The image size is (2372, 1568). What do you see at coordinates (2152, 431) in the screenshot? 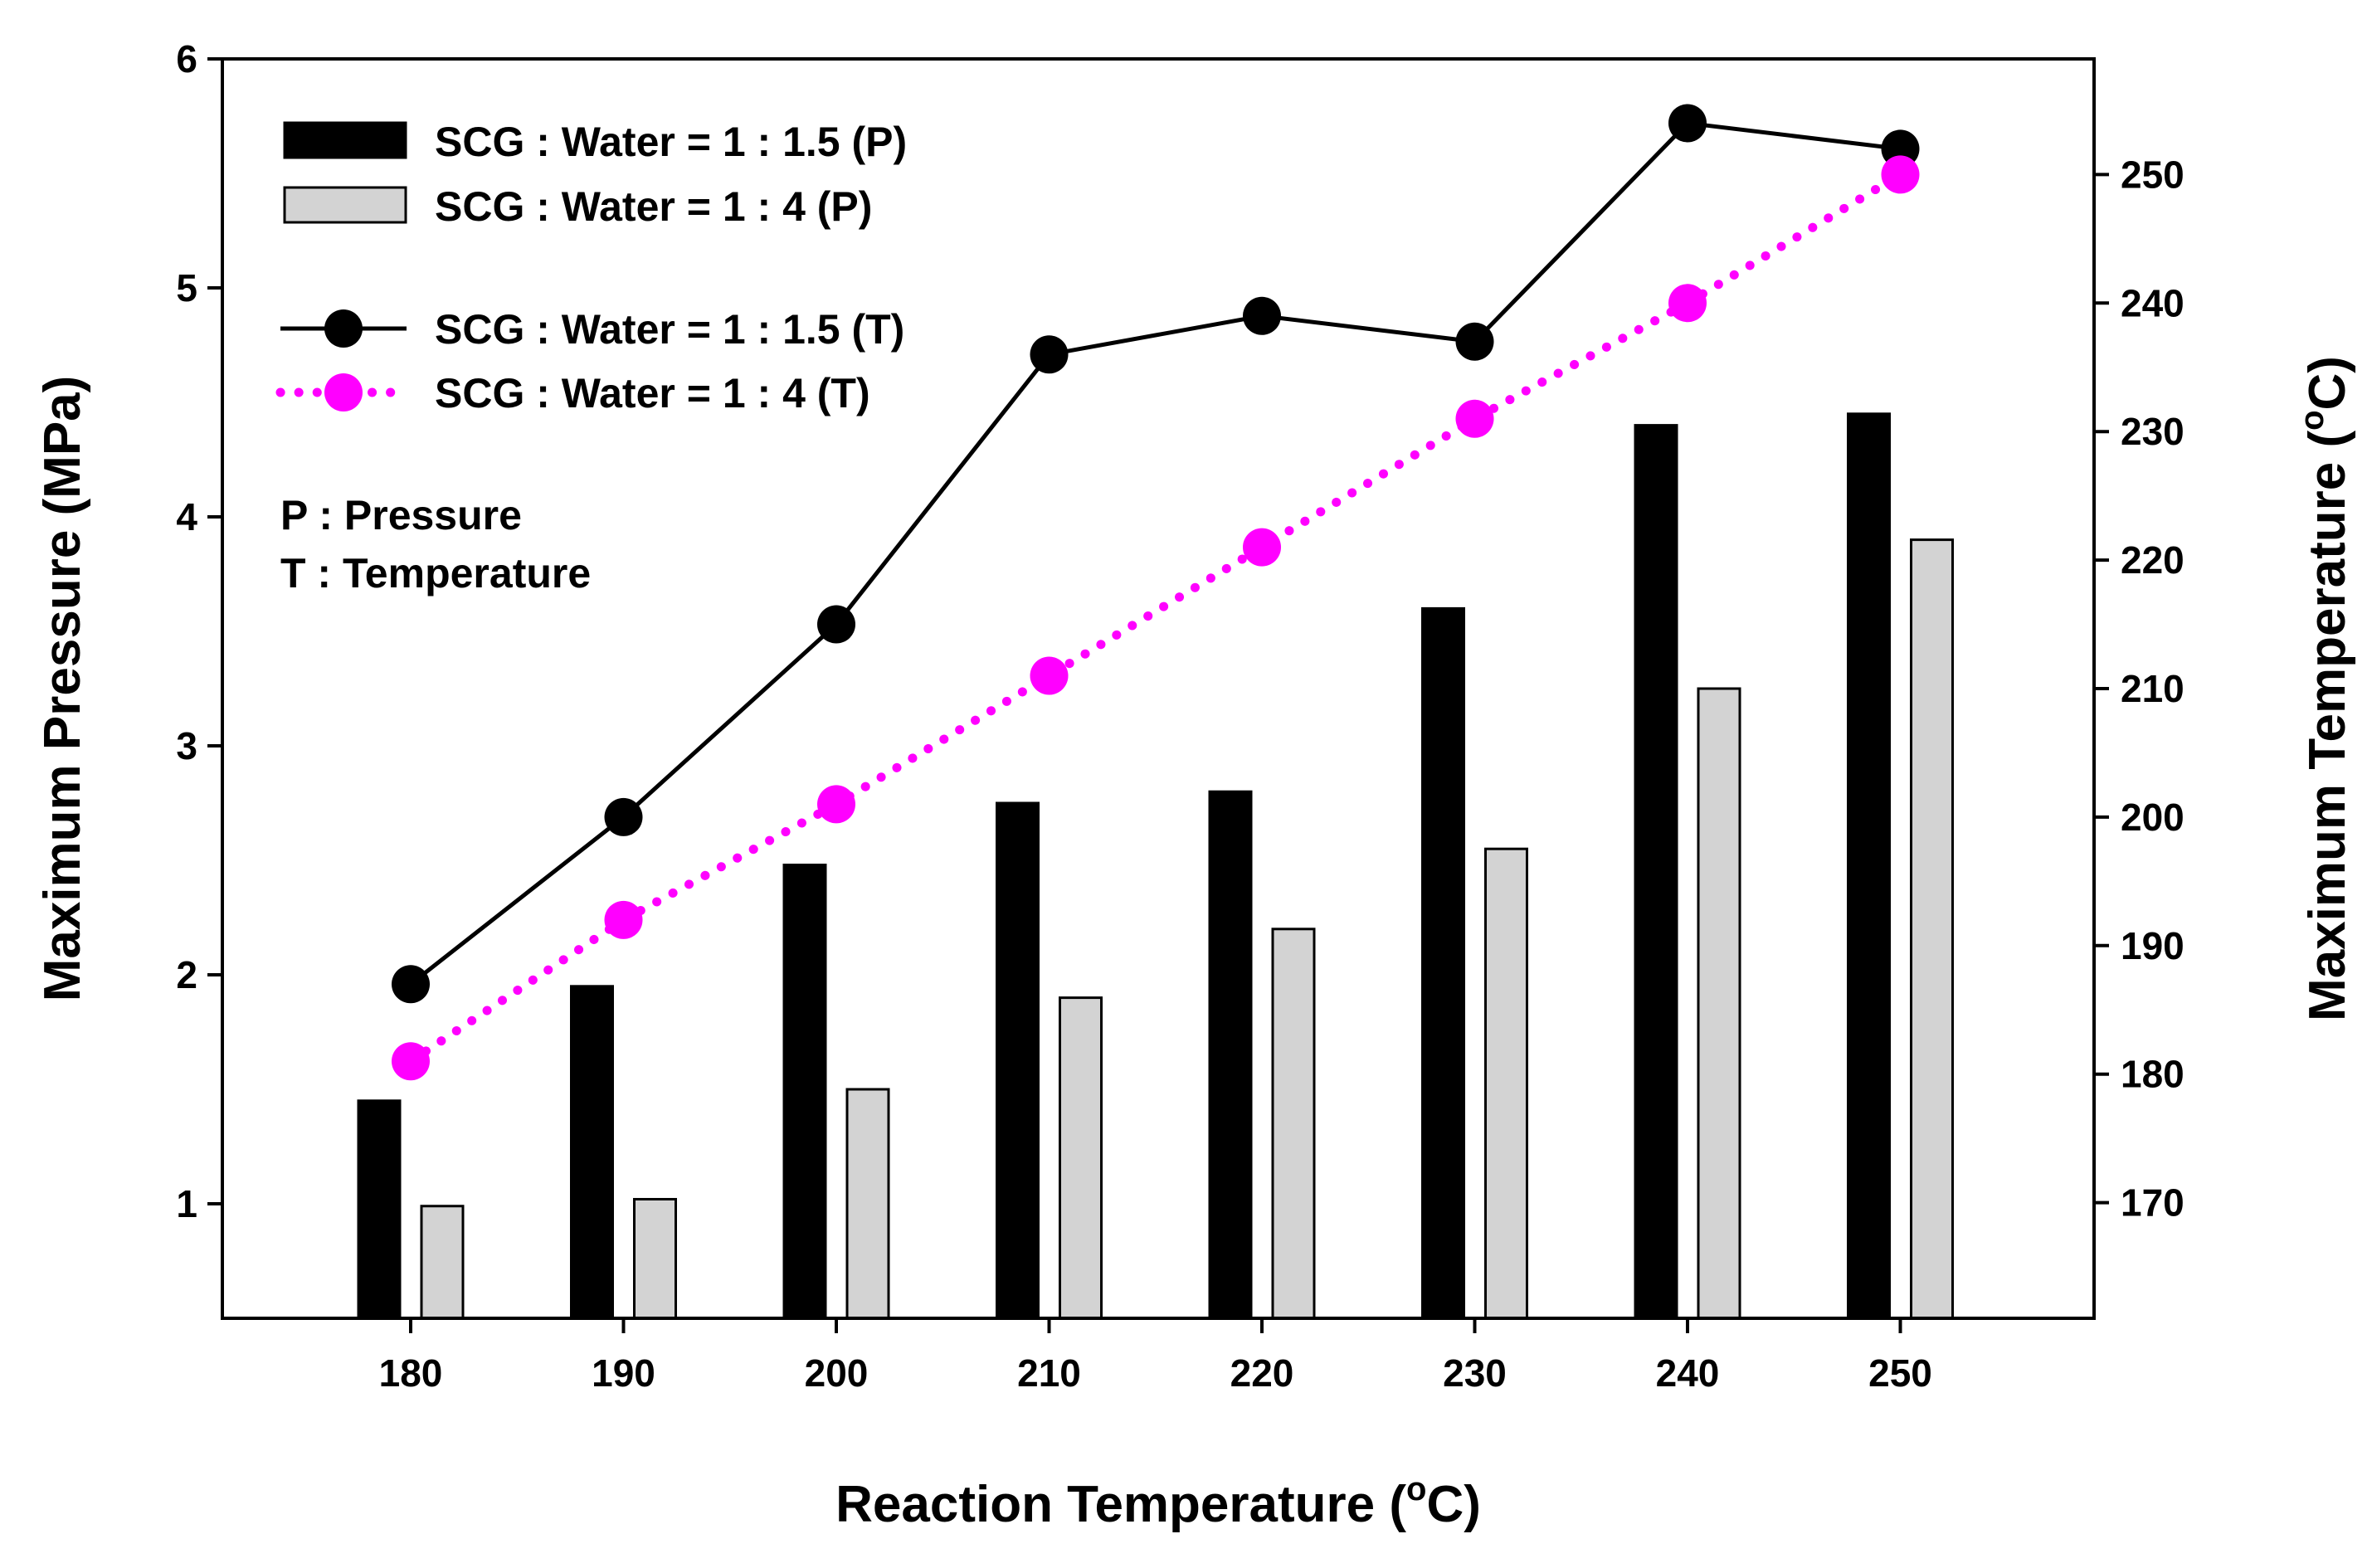
I see `y-right-tick-label-230: 230` at bounding box center [2152, 431].